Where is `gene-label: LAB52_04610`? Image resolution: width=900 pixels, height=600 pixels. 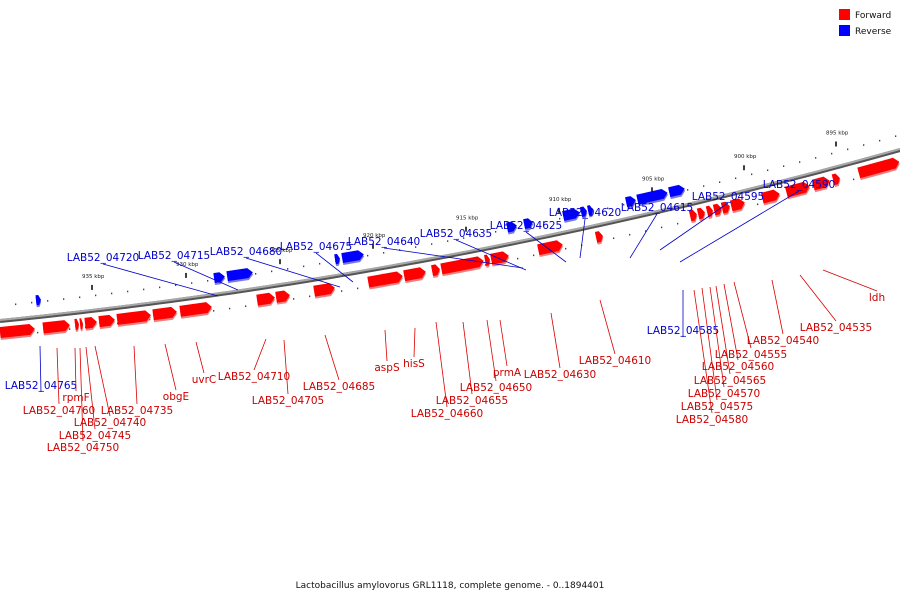 gene-label: LAB52_04610 is located at coordinates (615, 361).